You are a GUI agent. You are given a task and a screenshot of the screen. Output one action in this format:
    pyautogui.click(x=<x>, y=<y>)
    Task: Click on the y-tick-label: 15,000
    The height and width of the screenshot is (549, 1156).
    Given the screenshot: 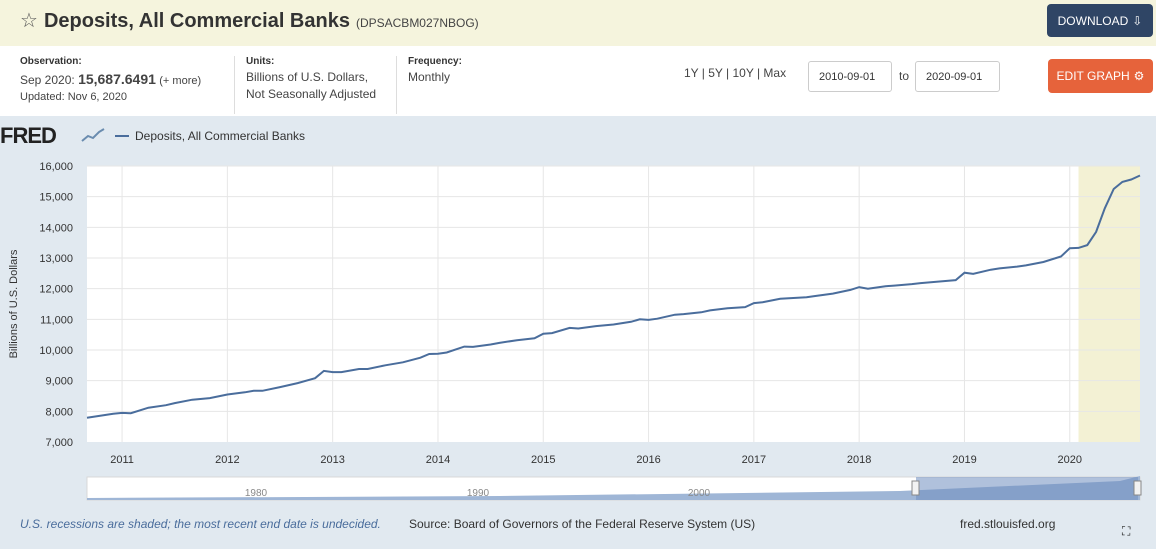 What is the action you would take?
    pyautogui.click(x=56, y=198)
    